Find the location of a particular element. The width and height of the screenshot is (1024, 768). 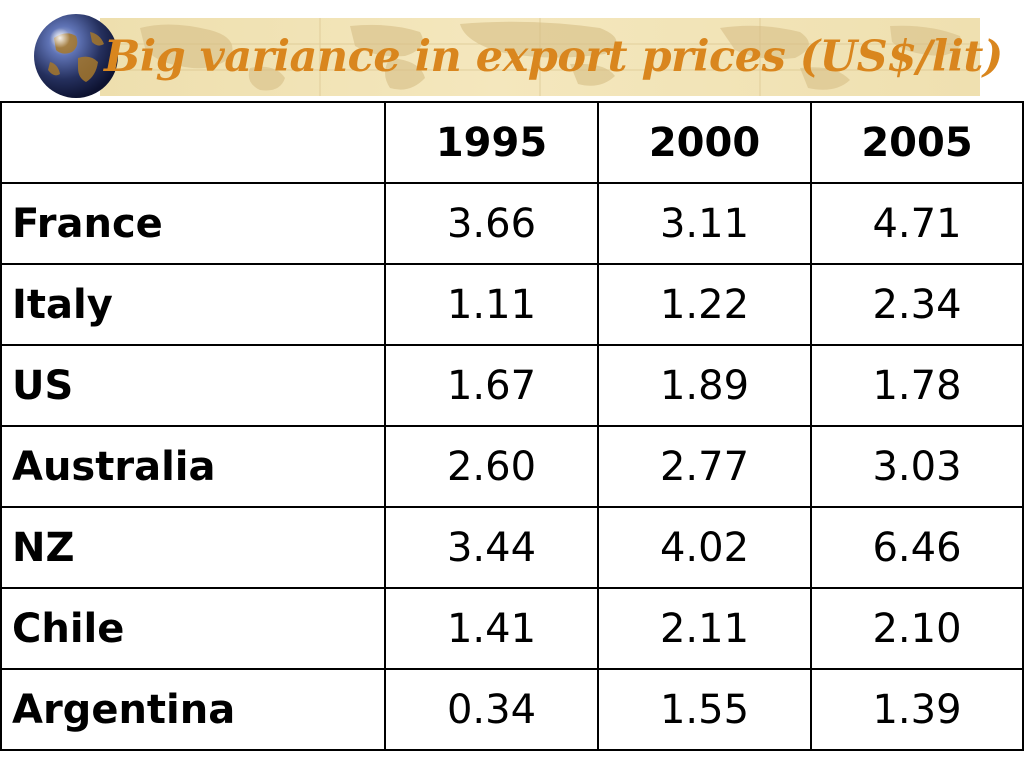

table-row: Australia 2.60 2.77 3.03 is located at coordinates (512, 466).